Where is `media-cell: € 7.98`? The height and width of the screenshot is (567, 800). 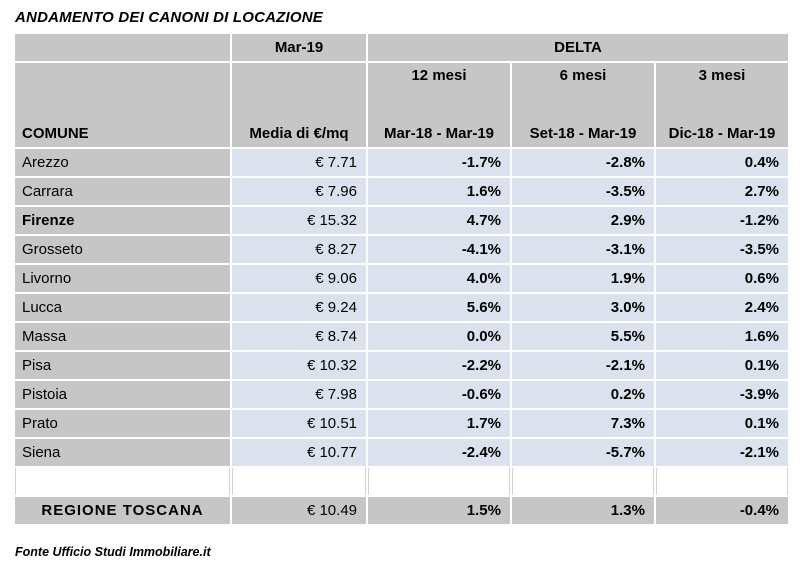 media-cell: € 7.98 is located at coordinates (299, 394).